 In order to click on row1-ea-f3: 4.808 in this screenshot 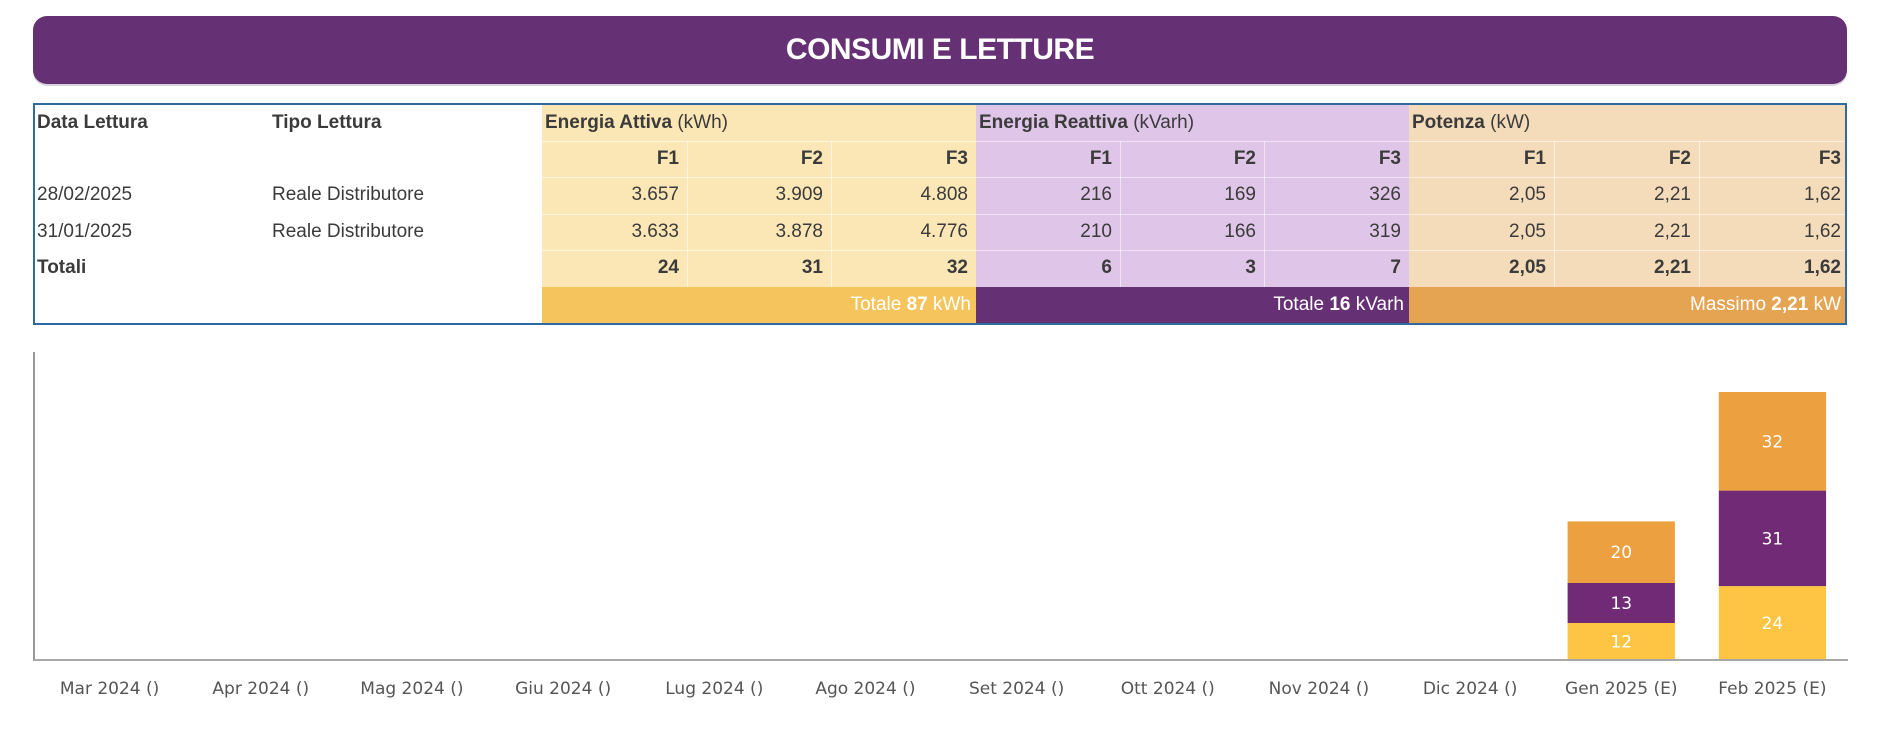, I will do `click(944, 194)`.